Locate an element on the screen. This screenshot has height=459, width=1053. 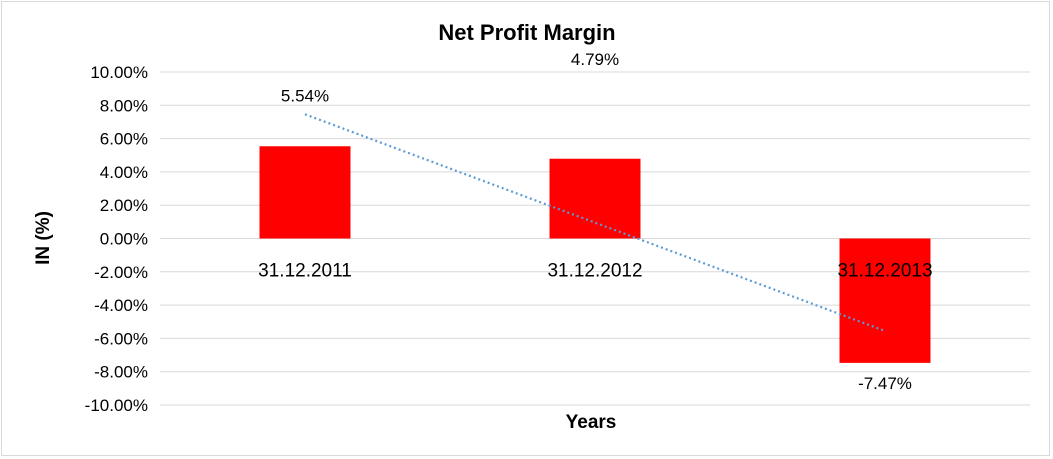
y-tick-label: -4.00% is located at coordinates (121, 305).